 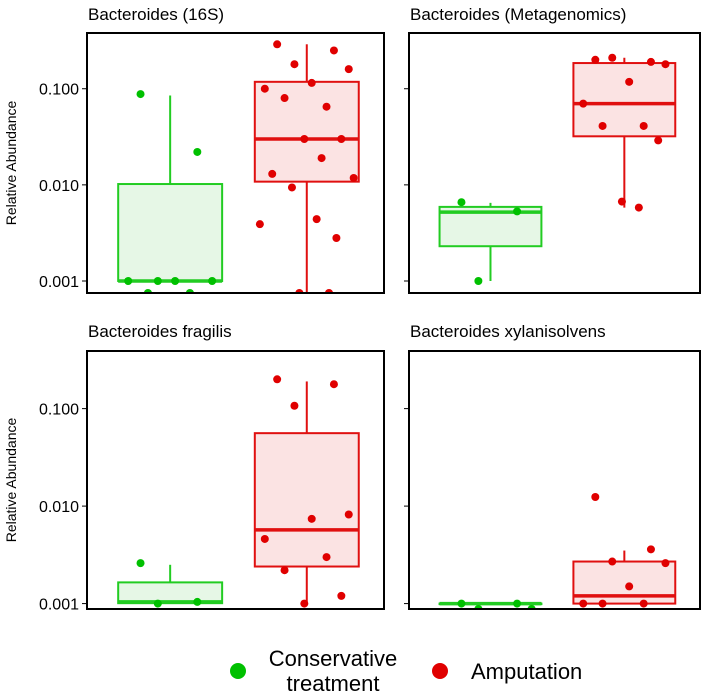 What do you see at coordinates (333, 683) in the screenshot?
I see `legend-label-conservative-line2: treatment` at bounding box center [333, 683].